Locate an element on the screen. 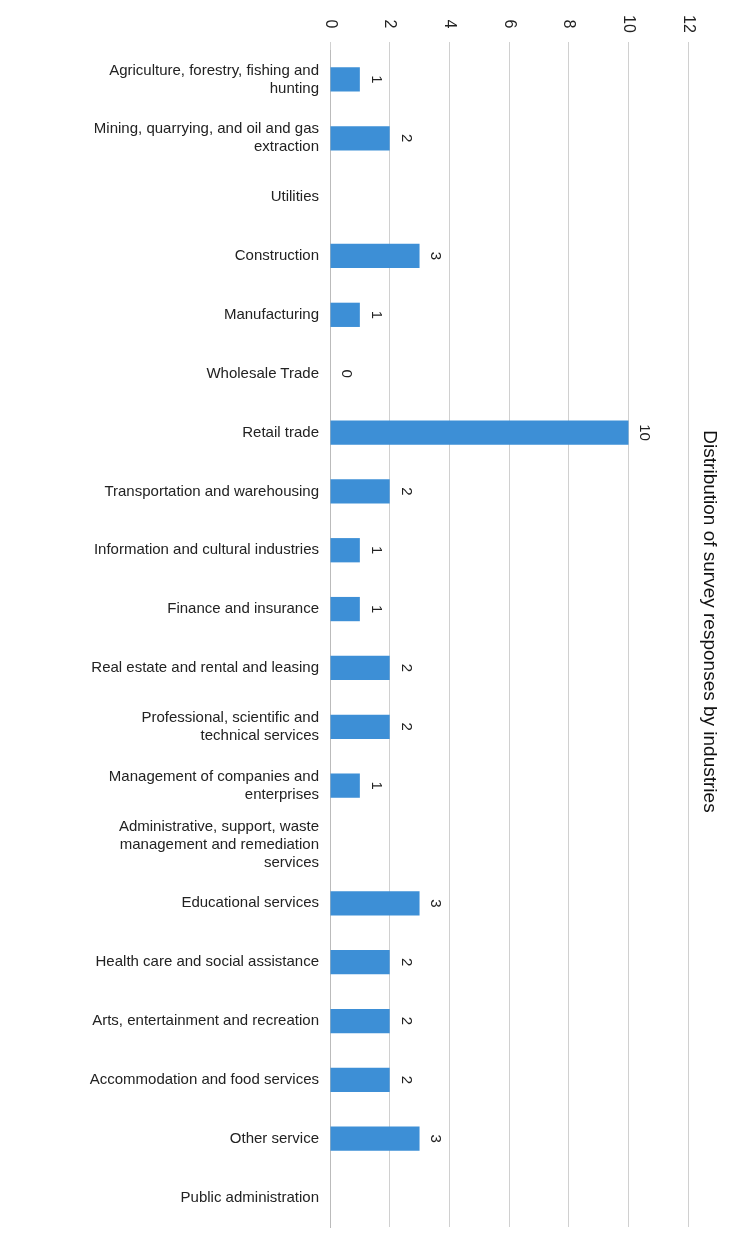  y-tick-label: Management of companies and enterprises is located at coordinates (213, 784).